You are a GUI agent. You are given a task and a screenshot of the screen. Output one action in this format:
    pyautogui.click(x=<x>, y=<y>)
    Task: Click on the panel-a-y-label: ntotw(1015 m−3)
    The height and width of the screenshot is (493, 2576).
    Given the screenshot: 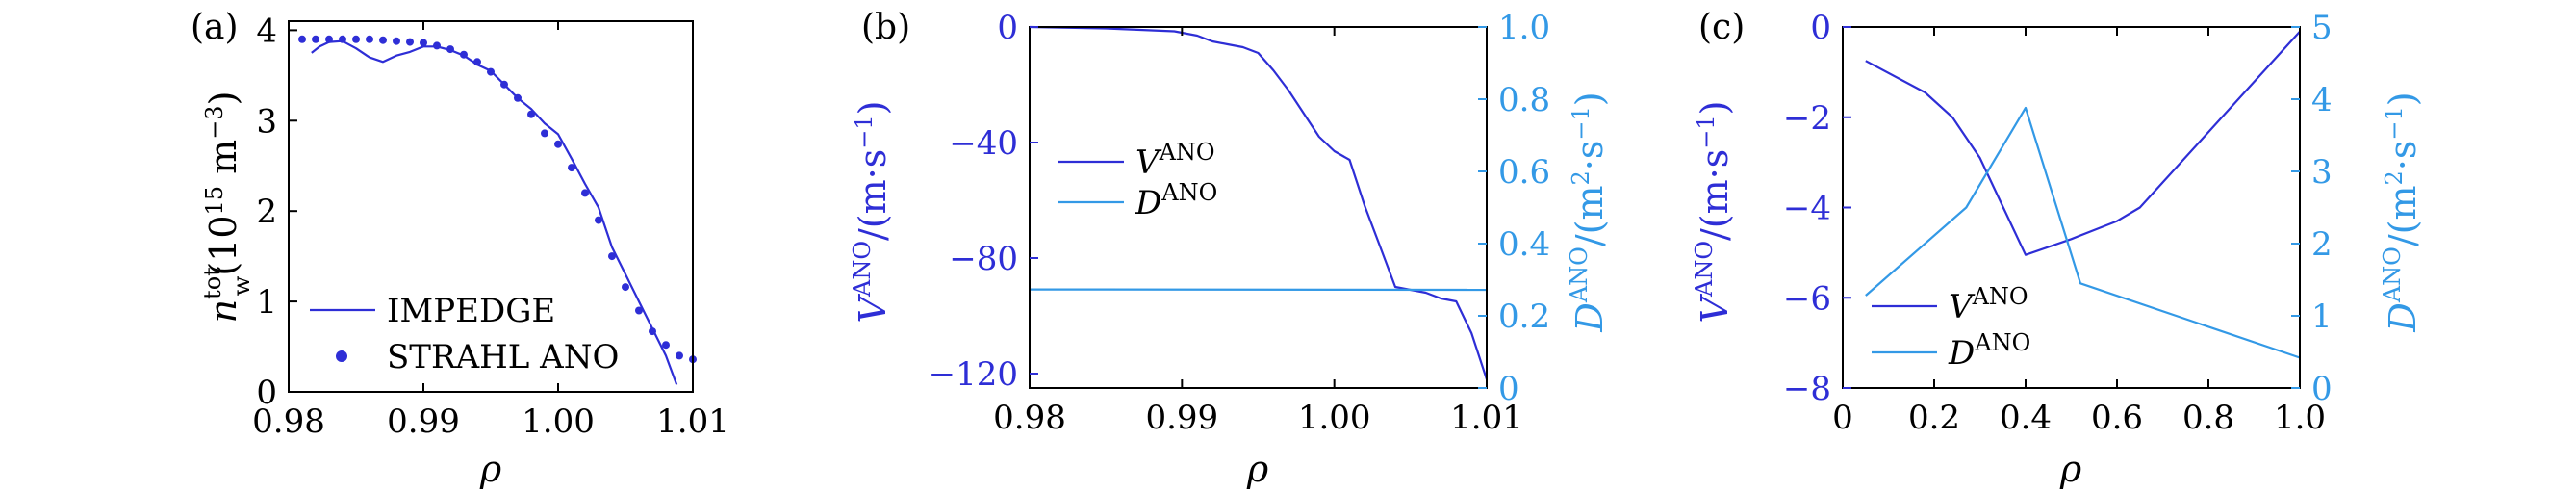 What is the action you would take?
    pyautogui.click(x=227, y=207)
    